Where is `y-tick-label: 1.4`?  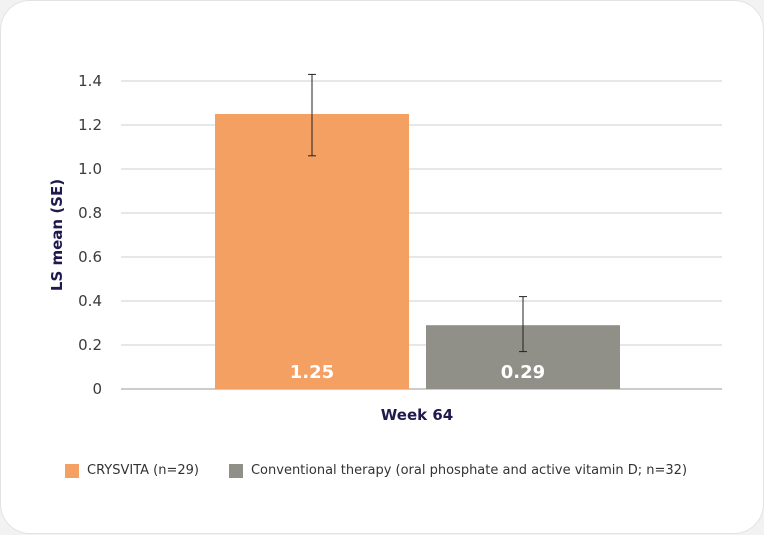
y-tick-label: 1.4 is located at coordinates (90, 81).